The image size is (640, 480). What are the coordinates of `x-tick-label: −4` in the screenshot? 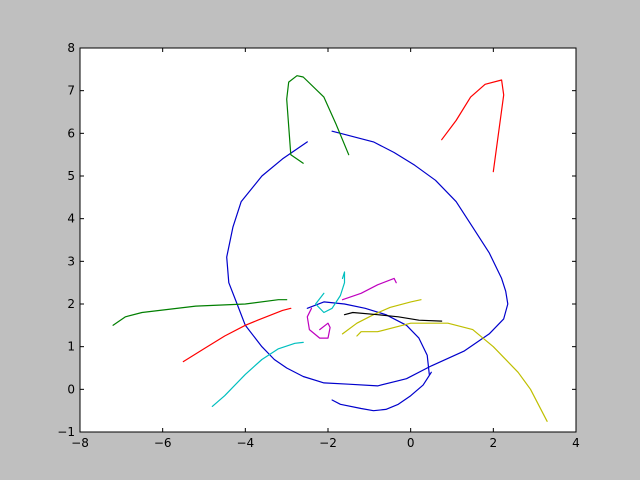 It's located at (245, 443).